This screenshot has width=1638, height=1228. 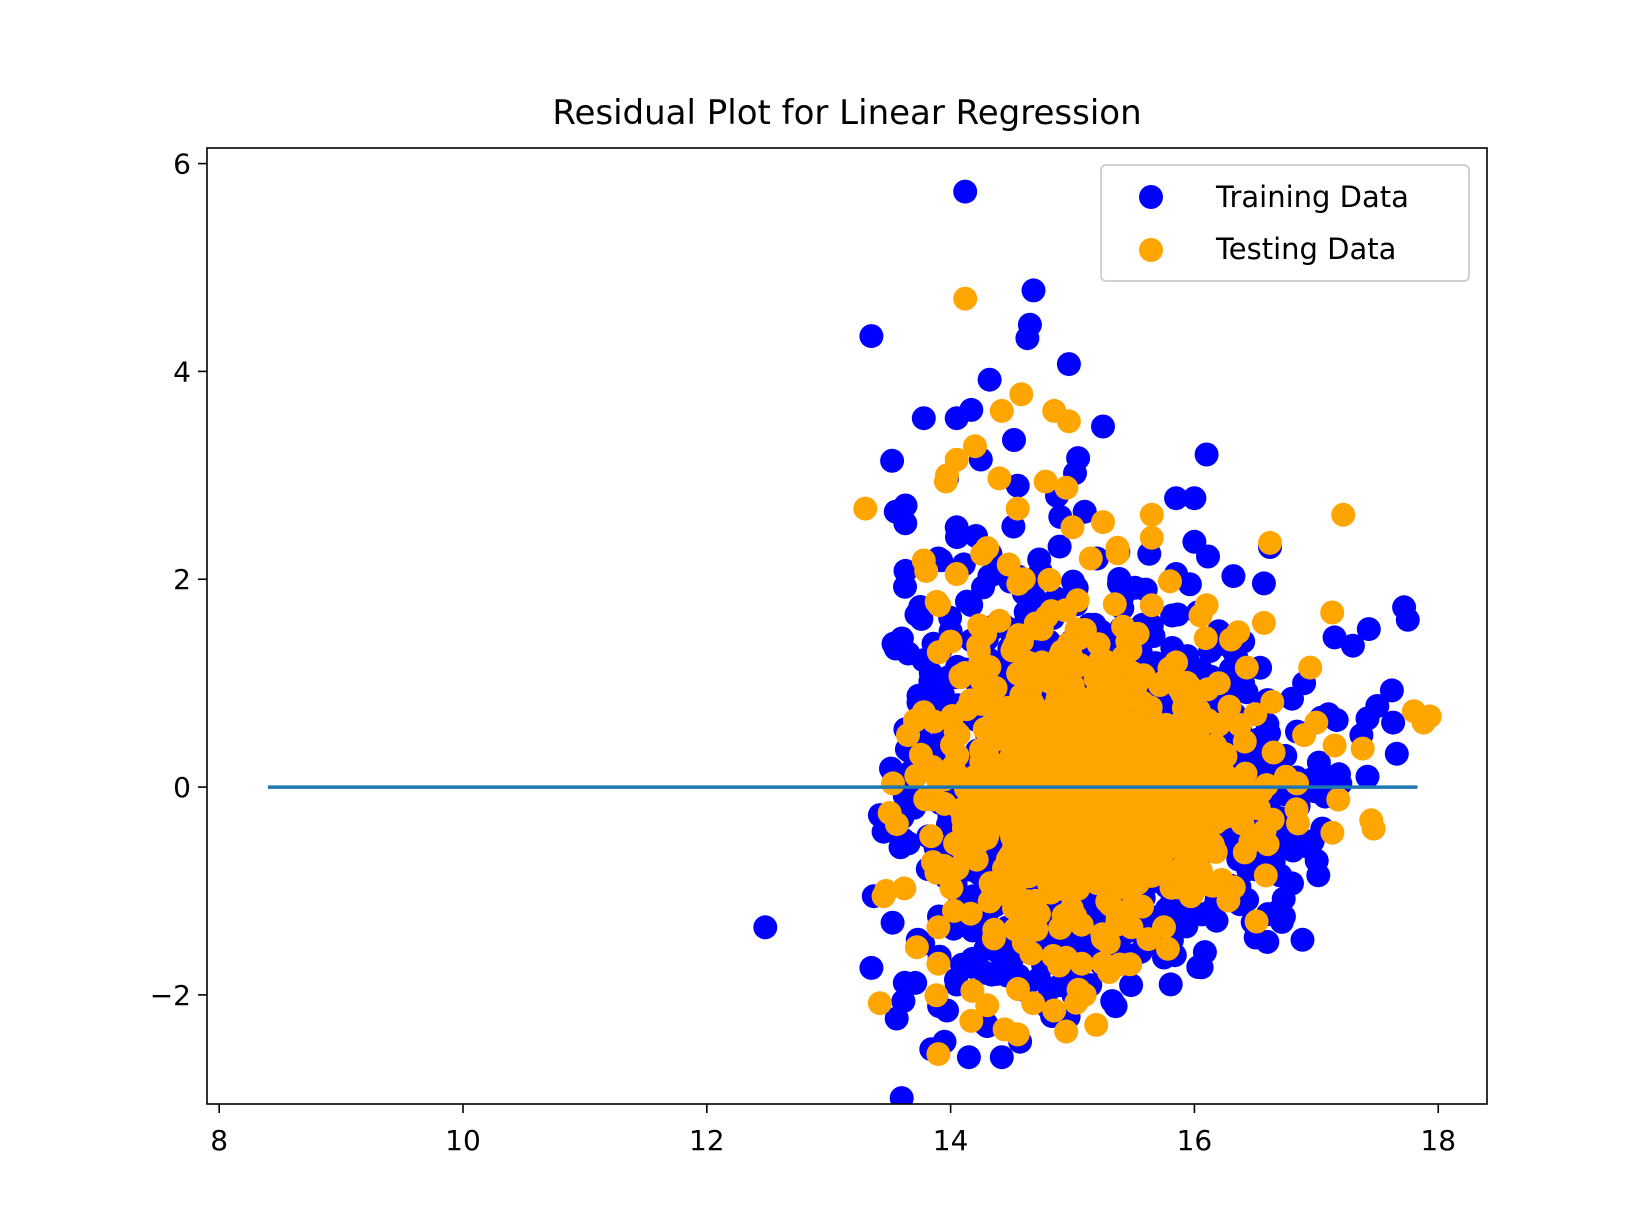 I want to click on x-tick-label: 14, so click(x=951, y=1140).